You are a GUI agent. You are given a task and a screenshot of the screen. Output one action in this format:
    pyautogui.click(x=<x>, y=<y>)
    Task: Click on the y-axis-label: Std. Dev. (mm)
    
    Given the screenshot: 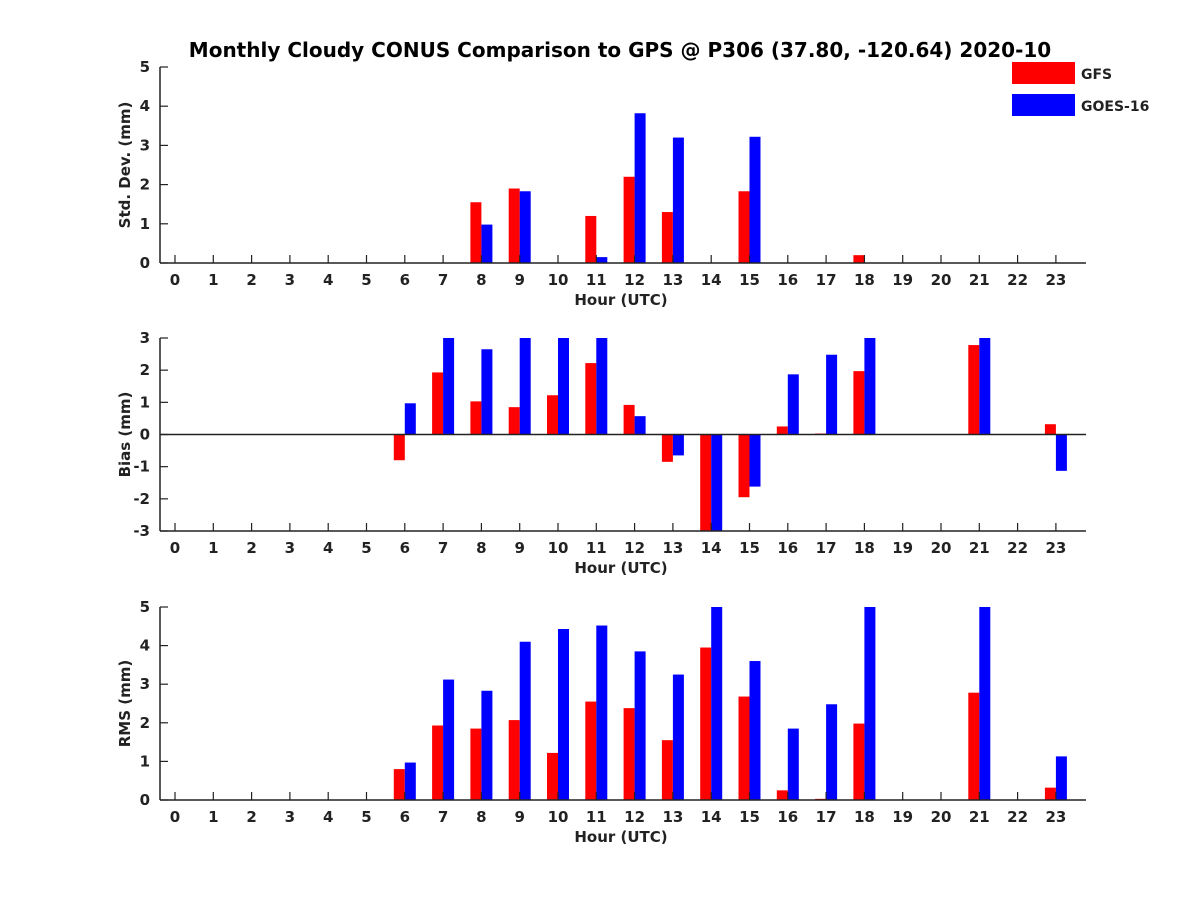 What is the action you would take?
    pyautogui.click(x=125, y=165)
    